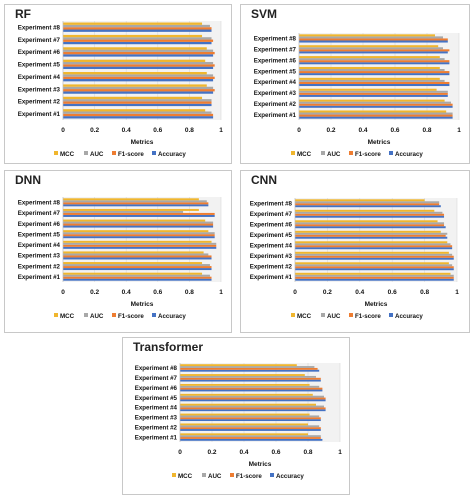 The width and height of the screenshot is (474, 499). Describe the element at coordinates (264, 14) in the screenshot. I see `chart-title: SVM` at that location.